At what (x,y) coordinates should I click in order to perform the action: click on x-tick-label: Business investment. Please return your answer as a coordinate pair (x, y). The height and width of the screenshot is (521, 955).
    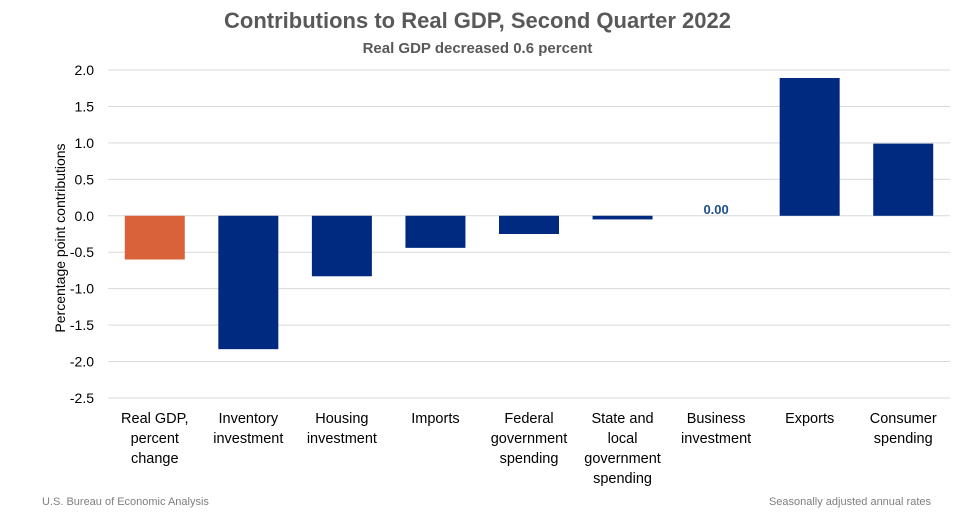
    Looking at the image, I should click on (716, 429).